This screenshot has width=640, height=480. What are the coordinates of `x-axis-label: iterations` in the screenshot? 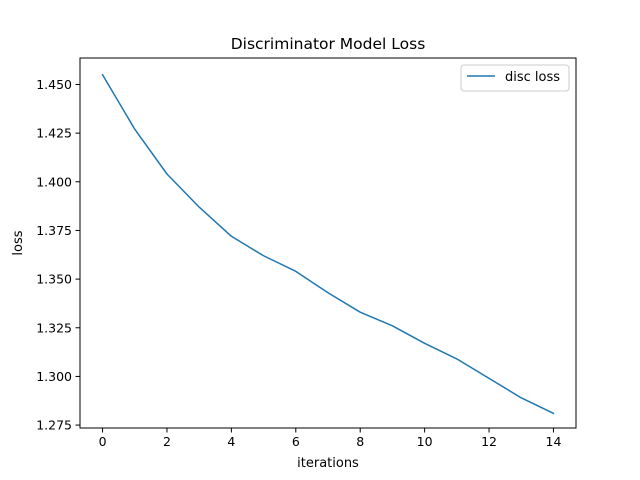 It's located at (328, 463).